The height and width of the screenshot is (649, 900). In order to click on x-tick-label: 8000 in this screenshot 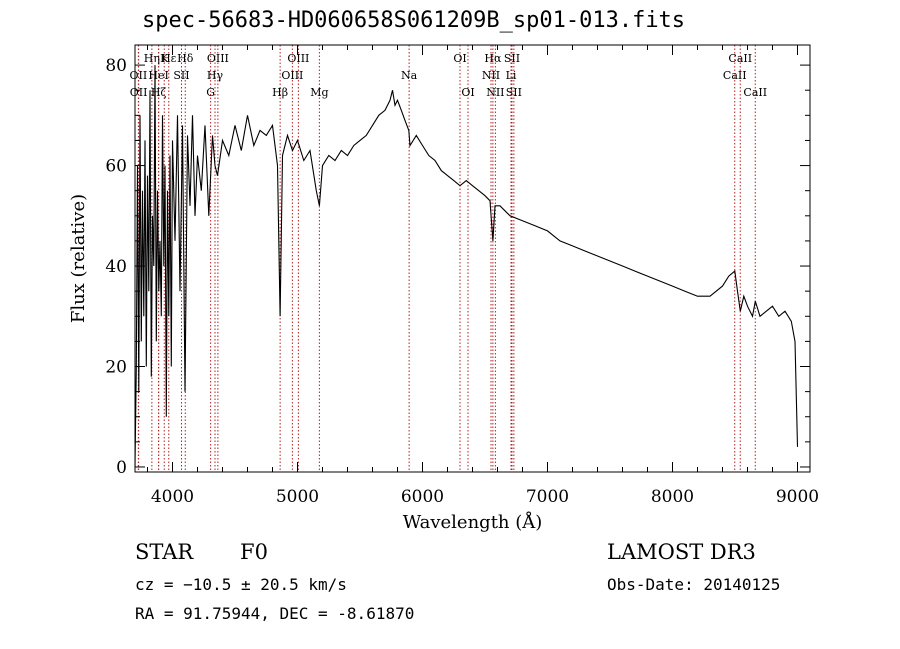, I will do `click(672, 497)`.